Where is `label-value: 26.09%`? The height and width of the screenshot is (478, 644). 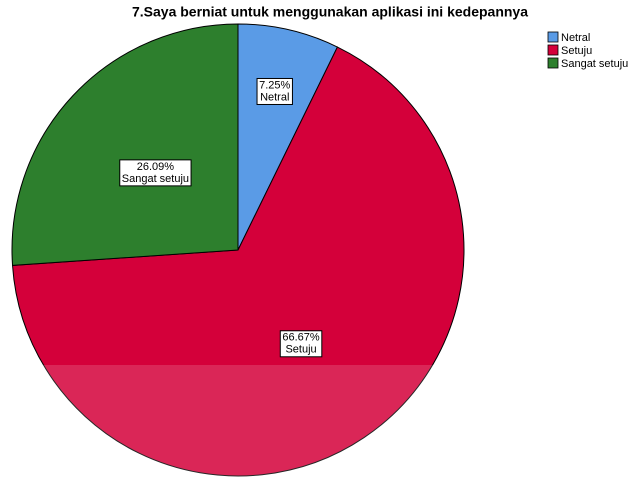
label-value: 26.09% is located at coordinates (156, 167).